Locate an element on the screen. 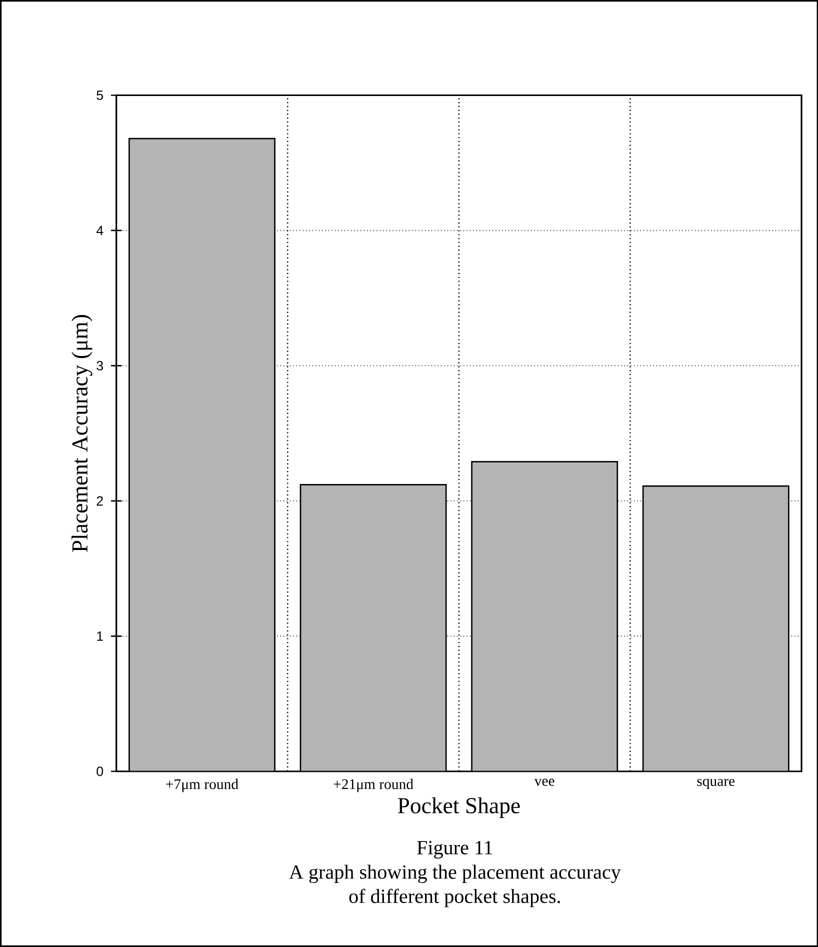 This screenshot has width=818, height=947. y-tick-label: 2 is located at coordinates (99, 501).